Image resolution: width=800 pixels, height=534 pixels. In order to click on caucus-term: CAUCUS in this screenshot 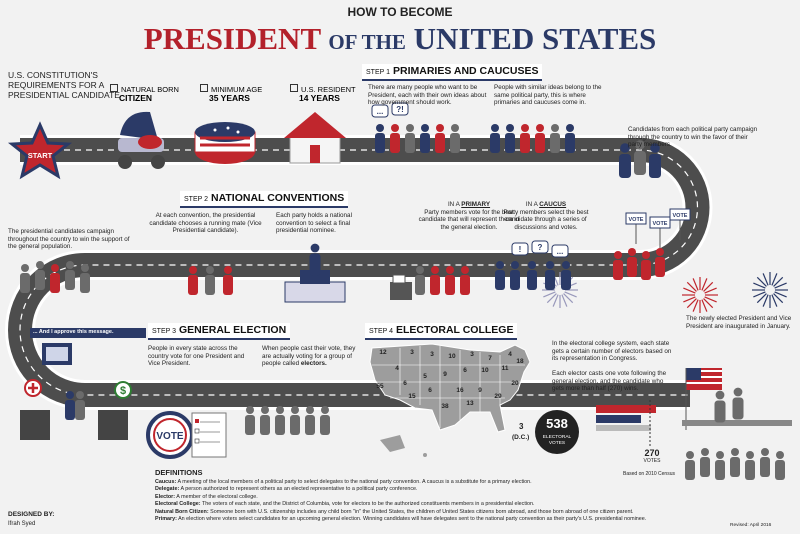, I will do `click(553, 204)`.